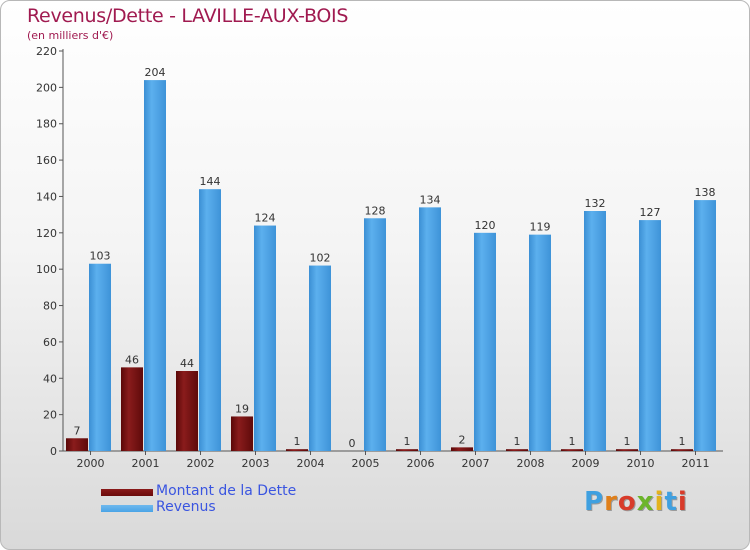 This screenshot has width=750, height=550. I want to click on legend-swatch-revenus, so click(127, 508).